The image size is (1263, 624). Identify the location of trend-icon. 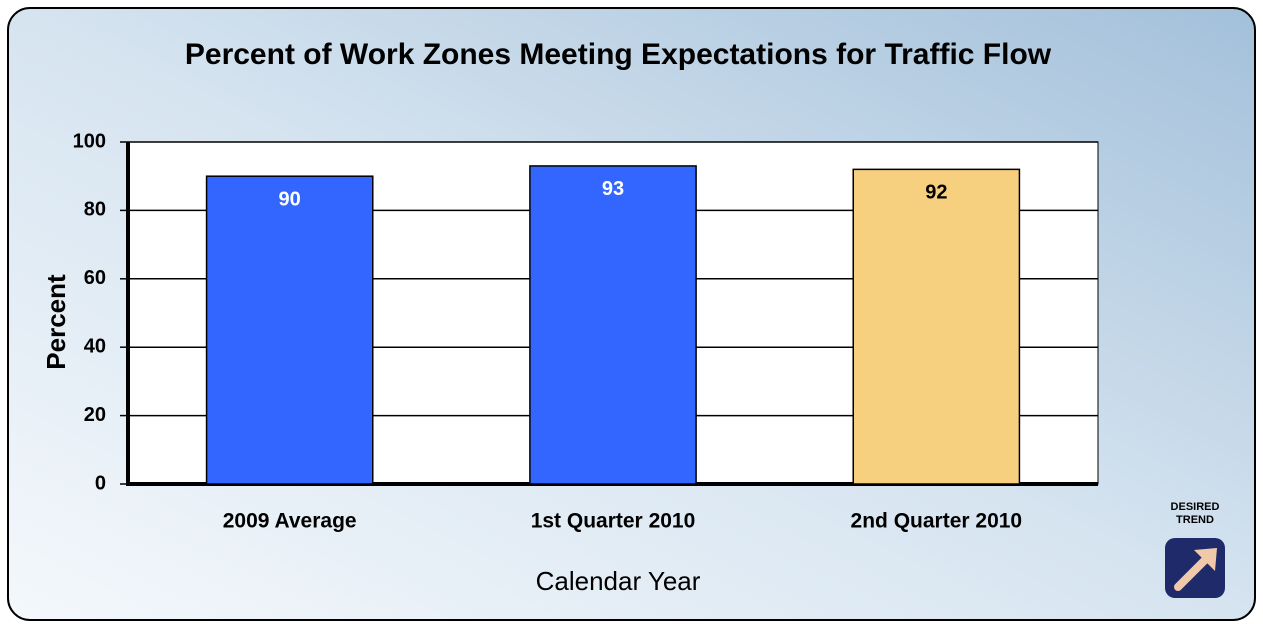
(1195, 568).